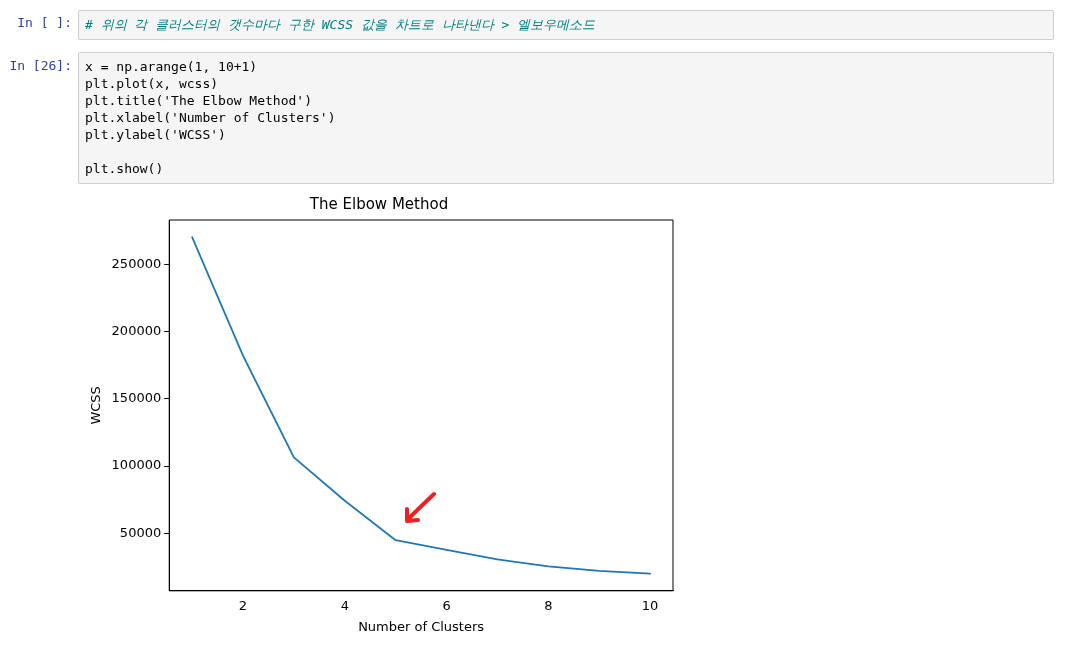  What do you see at coordinates (136, 398) in the screenshot?
I see `y-tick-label: 150000` at bounding box center [136, 398].